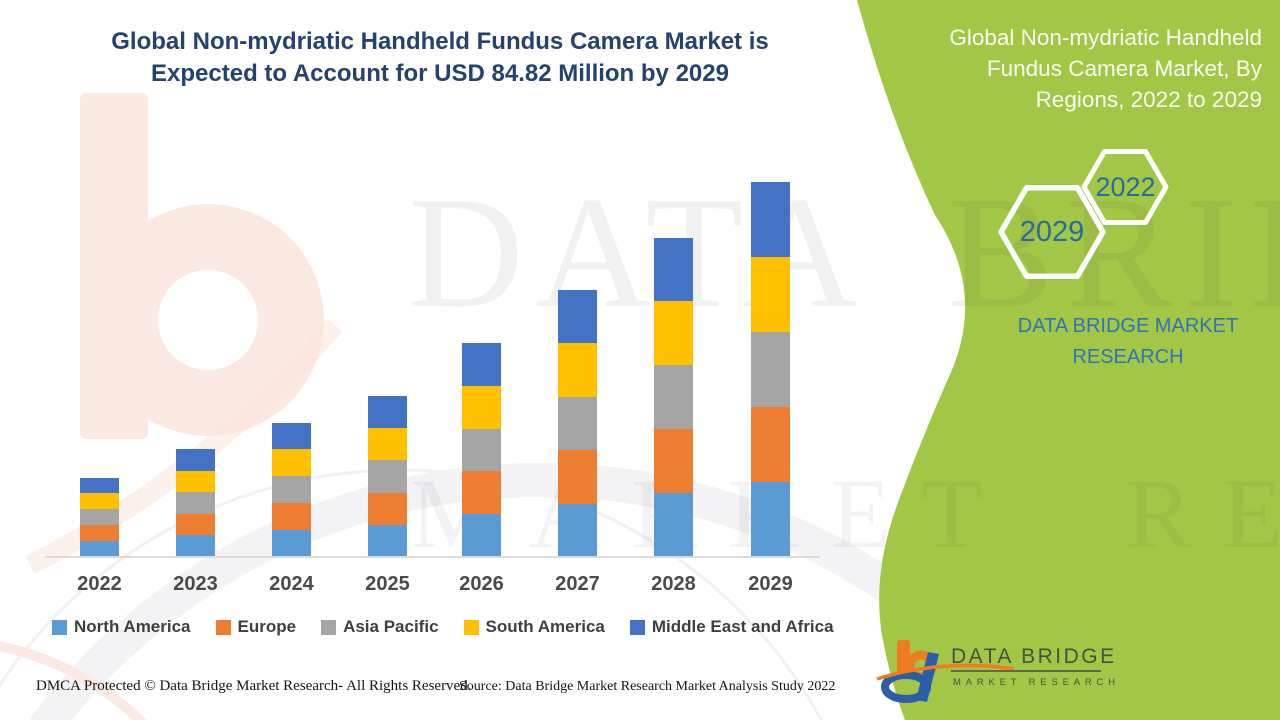  I want to click on bar-segment-2026-asia-pacific, so click(481, 450).